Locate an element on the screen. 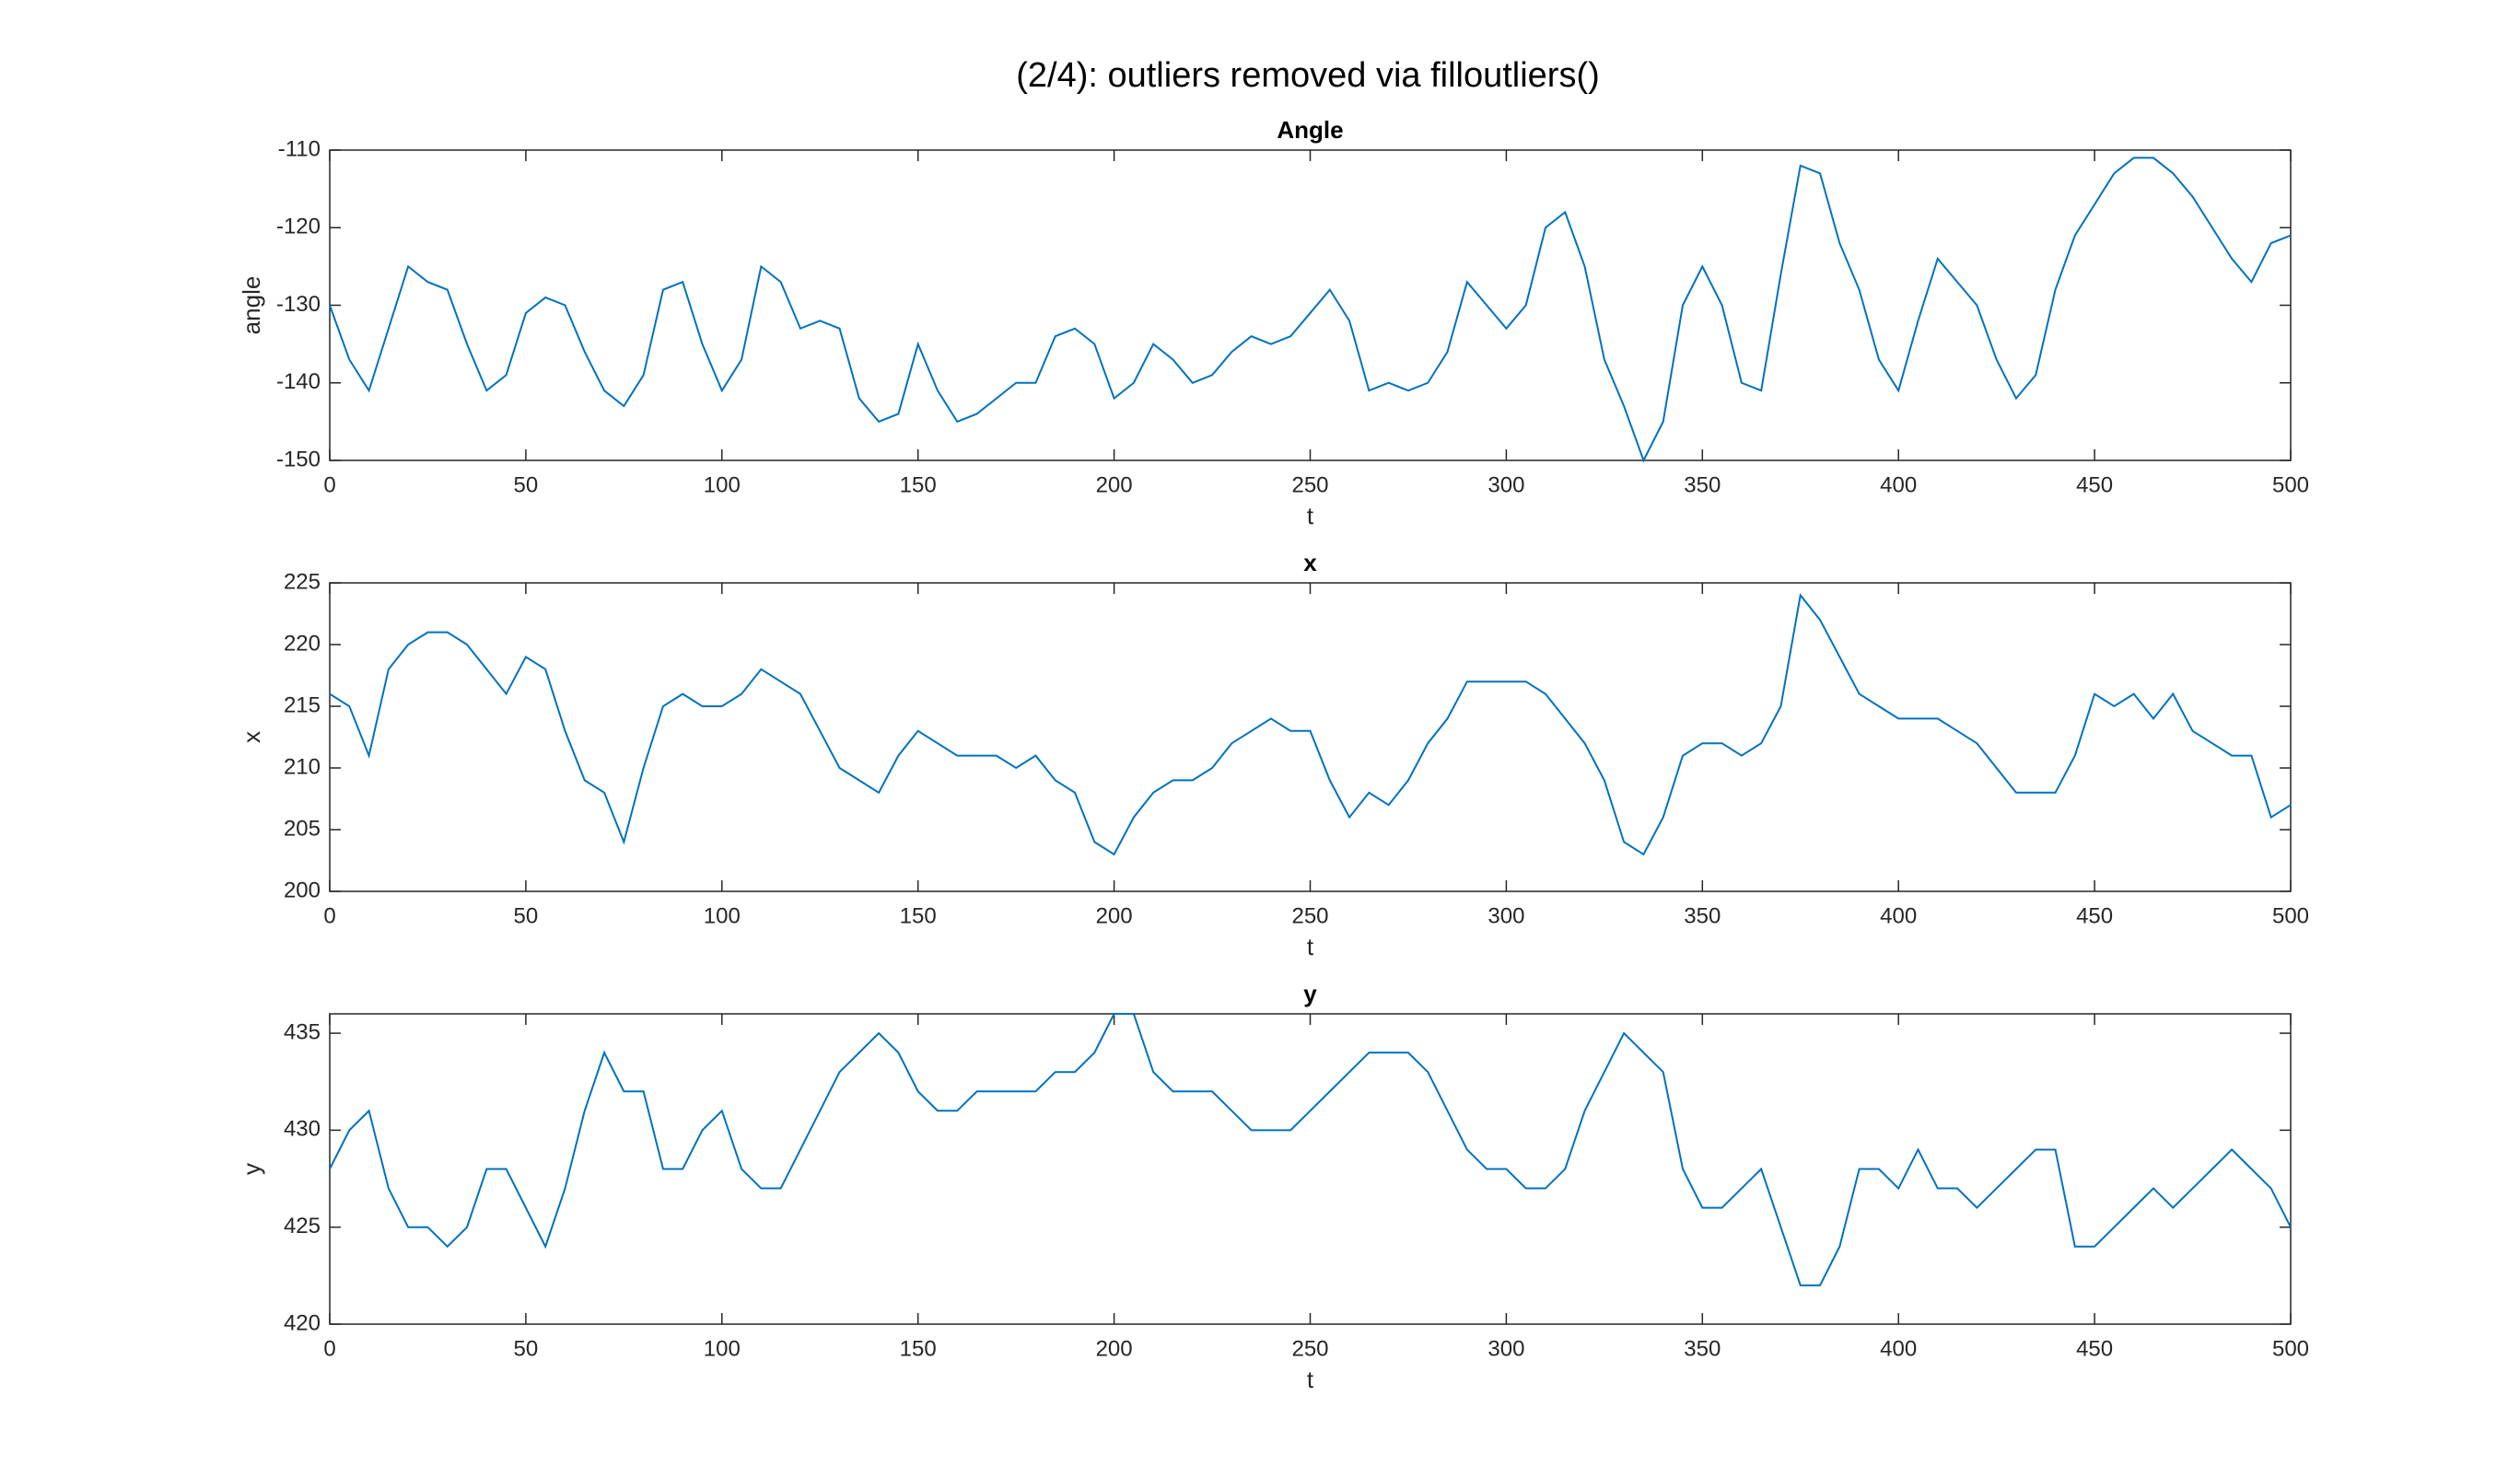 The height and width of the screenshot is (1477, 2520). y-tick-label: -140 is located at coordinates (298, 381).